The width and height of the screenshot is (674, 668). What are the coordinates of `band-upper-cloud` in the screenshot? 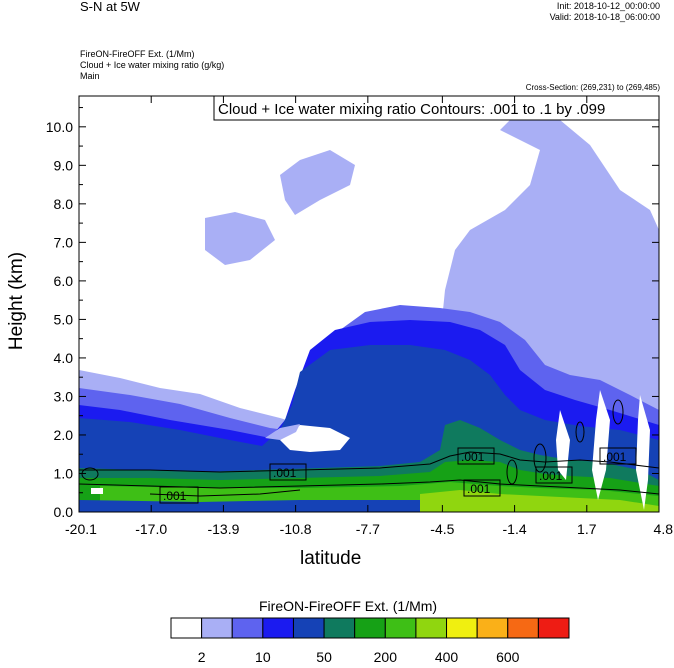 It's located at (317, 182).